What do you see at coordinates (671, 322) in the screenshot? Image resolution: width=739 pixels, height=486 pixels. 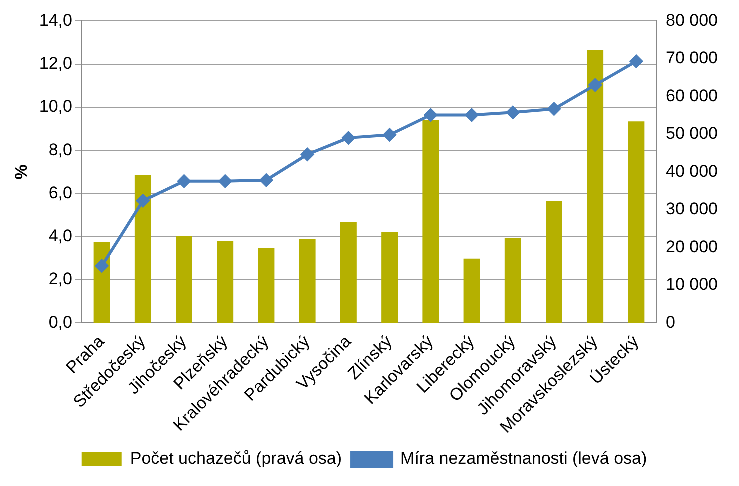 I see `y2-tick-label: 0` at bounding box center [671, 322].